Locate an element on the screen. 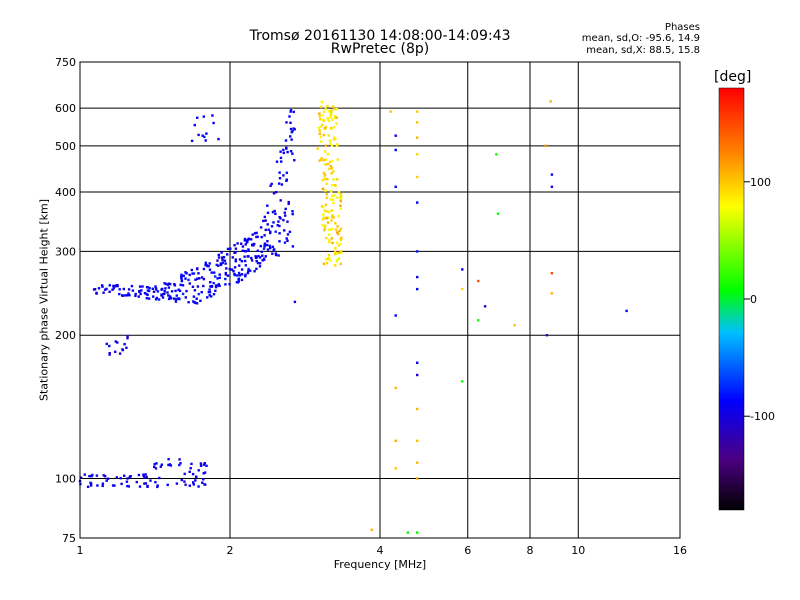  y-tick-label: 600 is located at coordinates (65, 108).